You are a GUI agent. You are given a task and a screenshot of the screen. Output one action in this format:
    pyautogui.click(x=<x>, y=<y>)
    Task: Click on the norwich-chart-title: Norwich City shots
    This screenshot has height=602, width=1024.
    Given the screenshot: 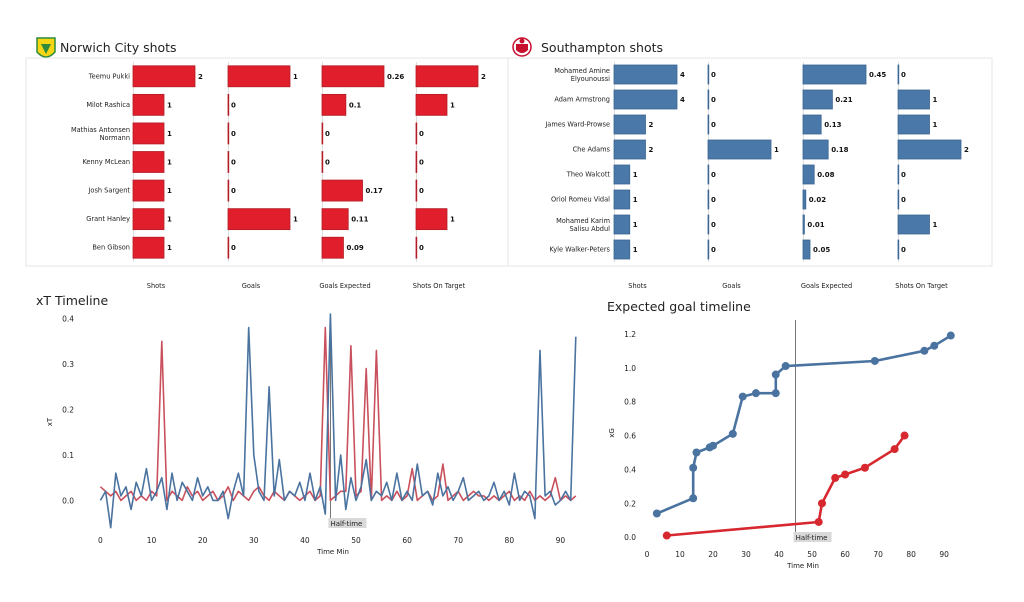 What is the action you would take?
    pyautogui.click(x=118, y=47)
    